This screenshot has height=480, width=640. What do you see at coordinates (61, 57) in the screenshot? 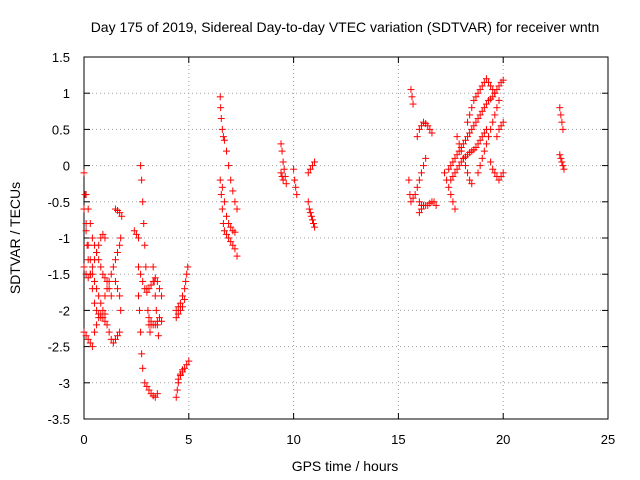
I see `y-tick-label: 1.5` at bounding box center [61, 57].